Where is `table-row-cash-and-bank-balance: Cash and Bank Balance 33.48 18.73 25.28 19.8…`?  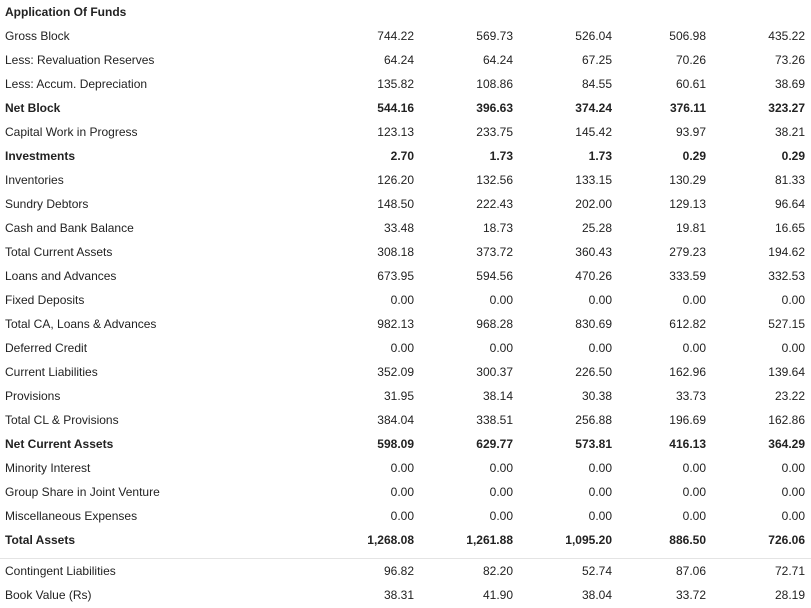 table-row-cash-and-bank-balance: Cash and Bank Balance 33.48 18.73 25.28 19.8… is located at coordinates (405, 228).